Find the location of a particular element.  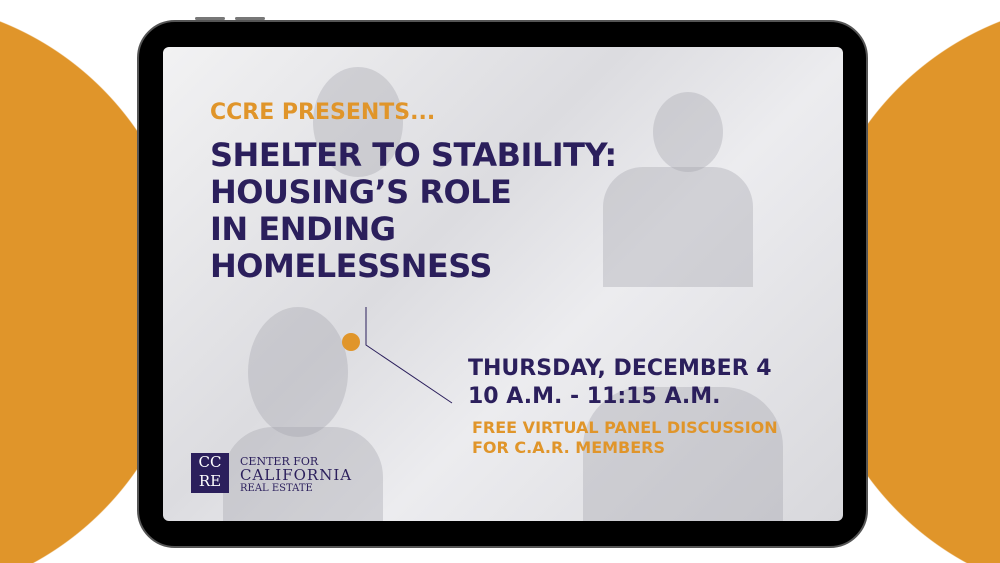

accent-dot is located at coordinates (351, 342).